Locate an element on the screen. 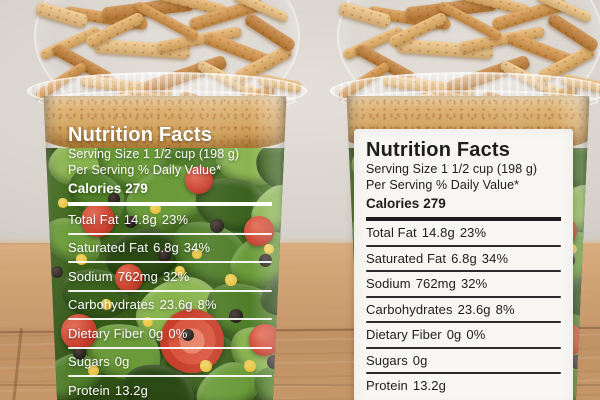  nutrient-amount: 23.6g is located at coordinates (474, 309).